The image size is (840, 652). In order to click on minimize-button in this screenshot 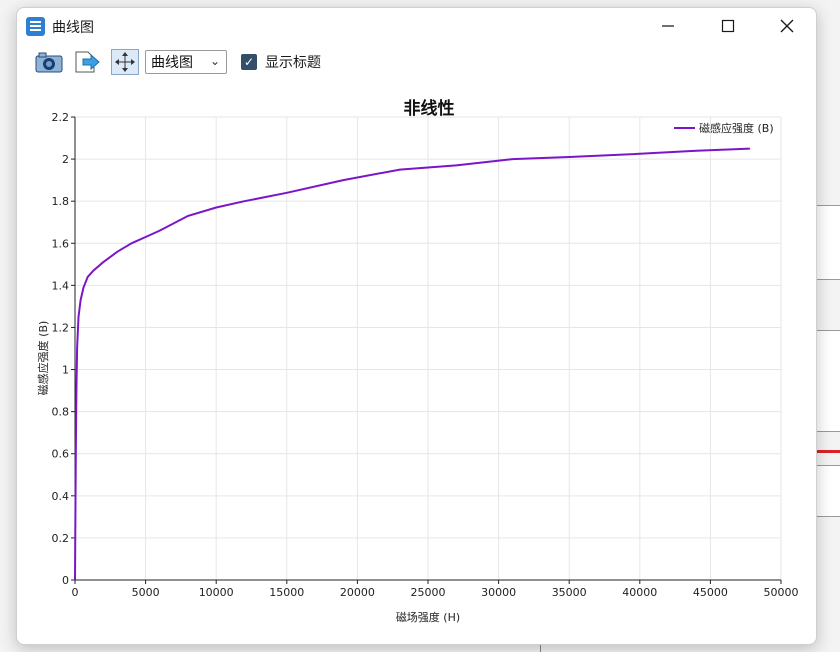, I will do `click(668, 26)`.